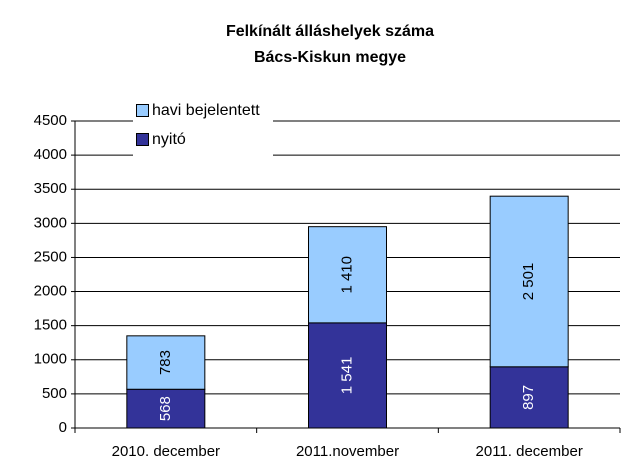 Image resolution: width=638 pixels, height=468 pixels. I want to click on legend-label: havi bejelentett, so click(206, 110).